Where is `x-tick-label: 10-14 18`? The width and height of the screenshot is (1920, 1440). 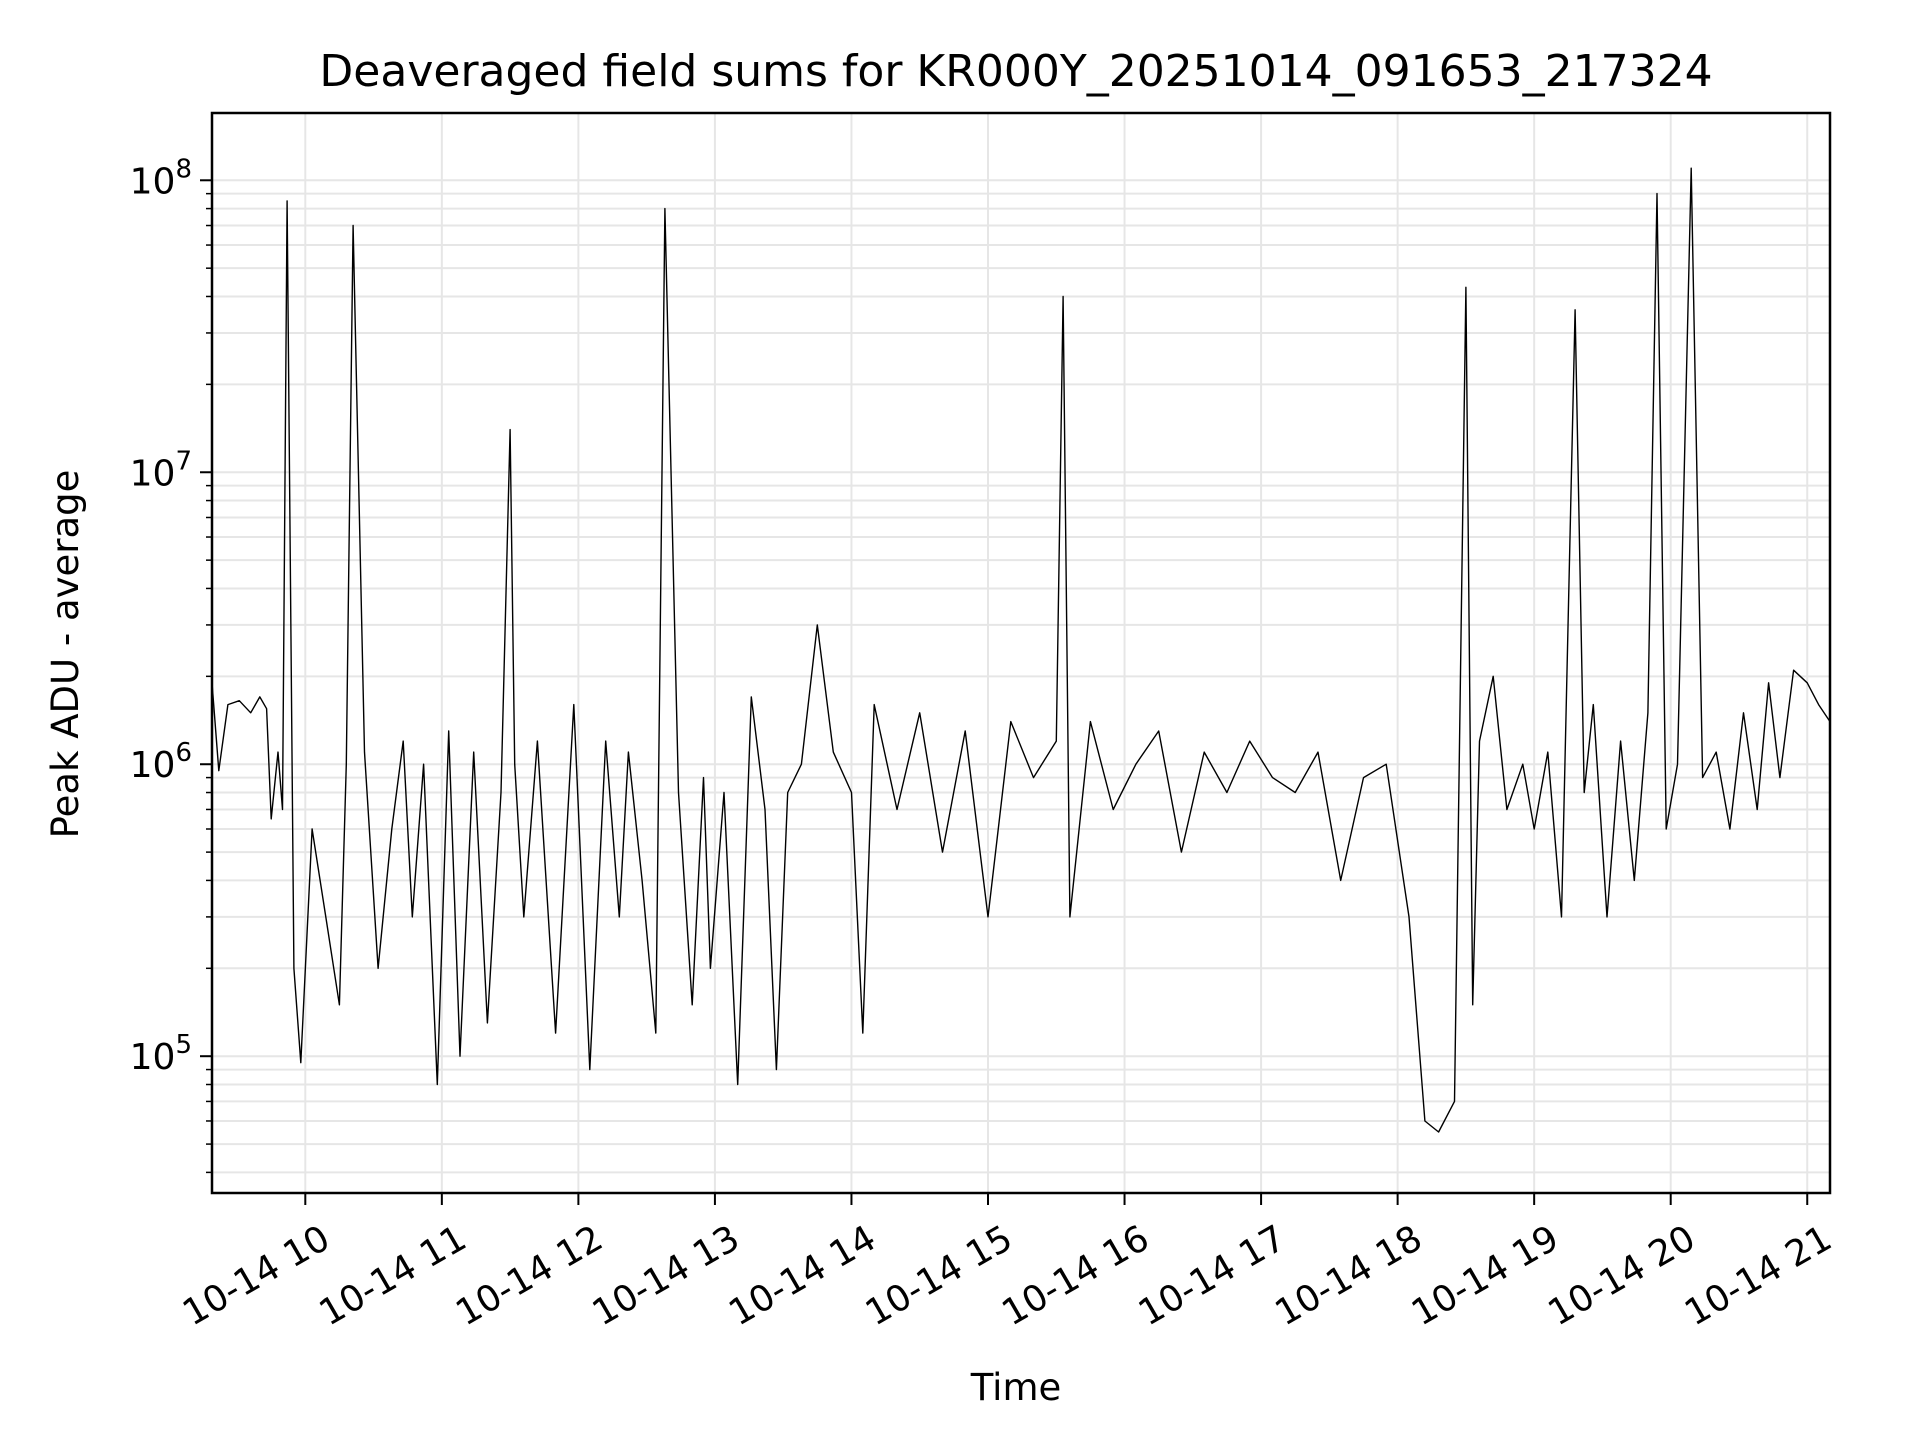 x-tick-label: 10-14 18 is located at coordinates (1348, 1276).